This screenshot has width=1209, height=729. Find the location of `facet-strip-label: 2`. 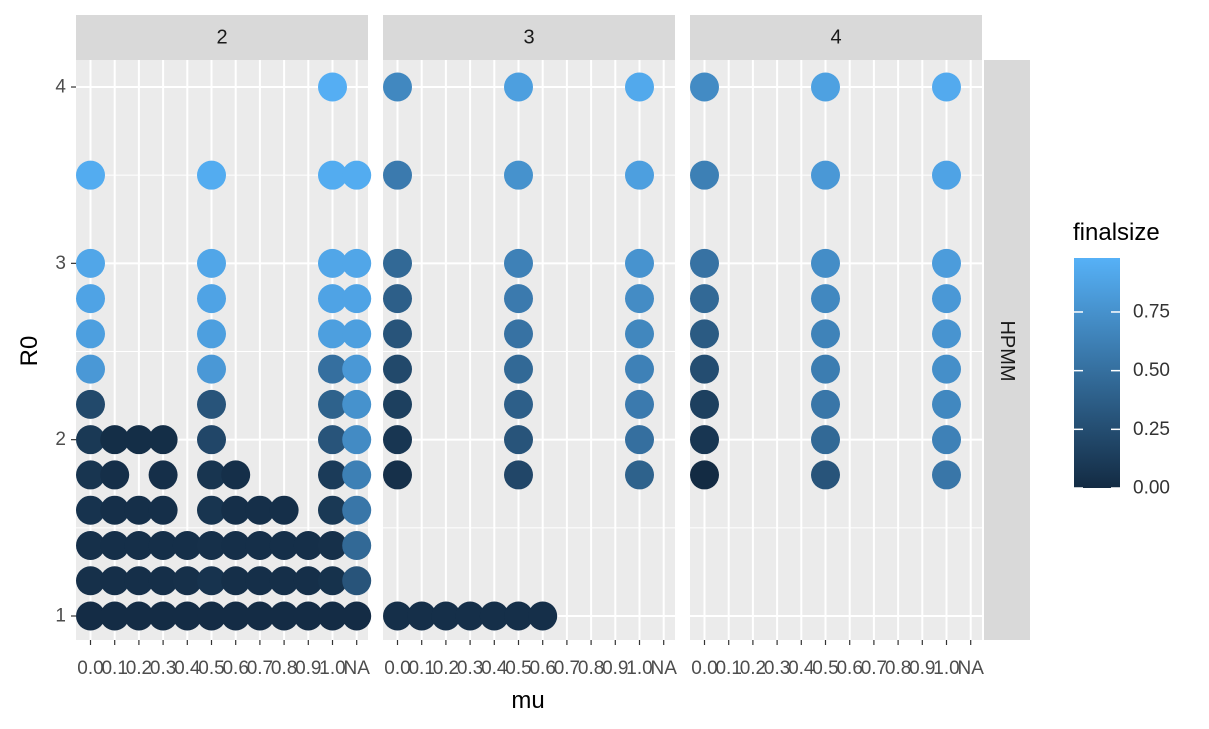

facet-strip-label: 2 is located at coordinates (221, 38).